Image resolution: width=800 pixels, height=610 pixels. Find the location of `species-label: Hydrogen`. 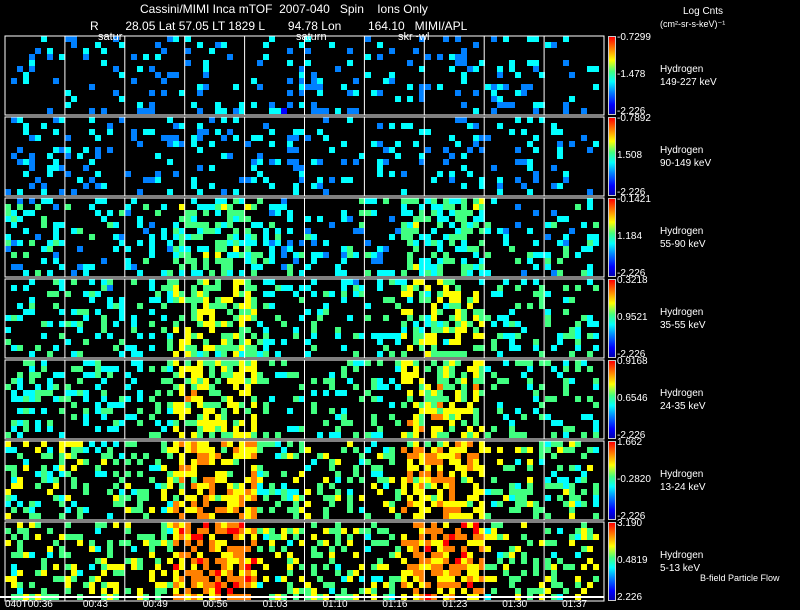

species-label: Hydrogen is located at coordinates (682, 231).